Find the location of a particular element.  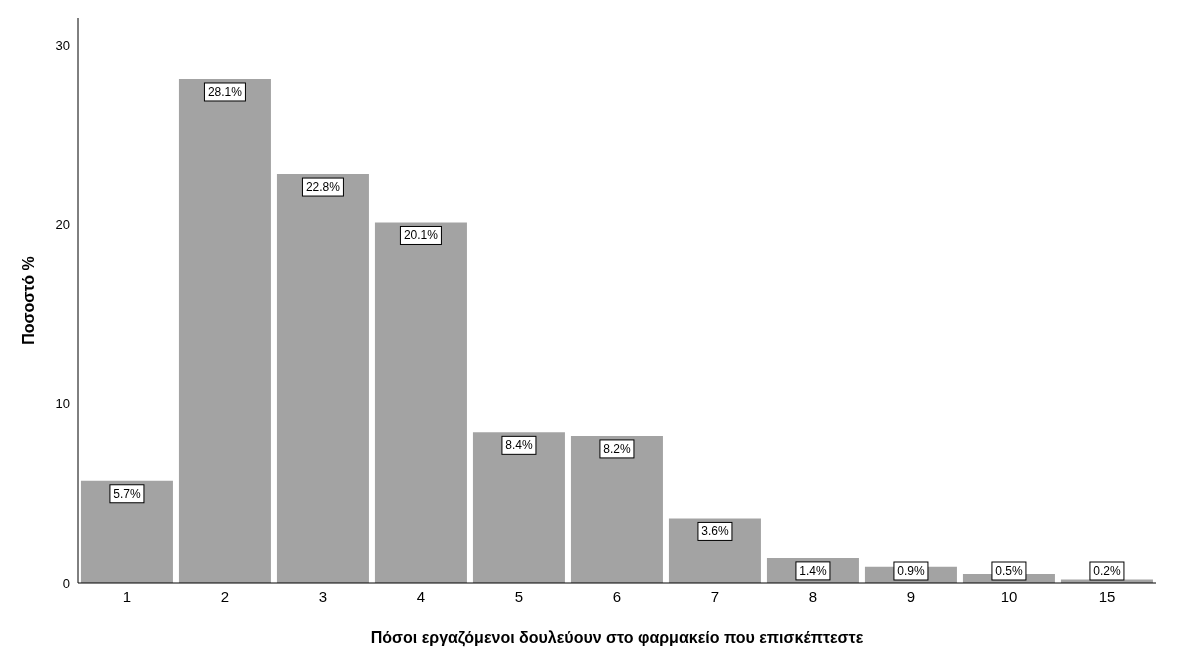

x-tick-label: 2 is located at coordinates (225, 596).